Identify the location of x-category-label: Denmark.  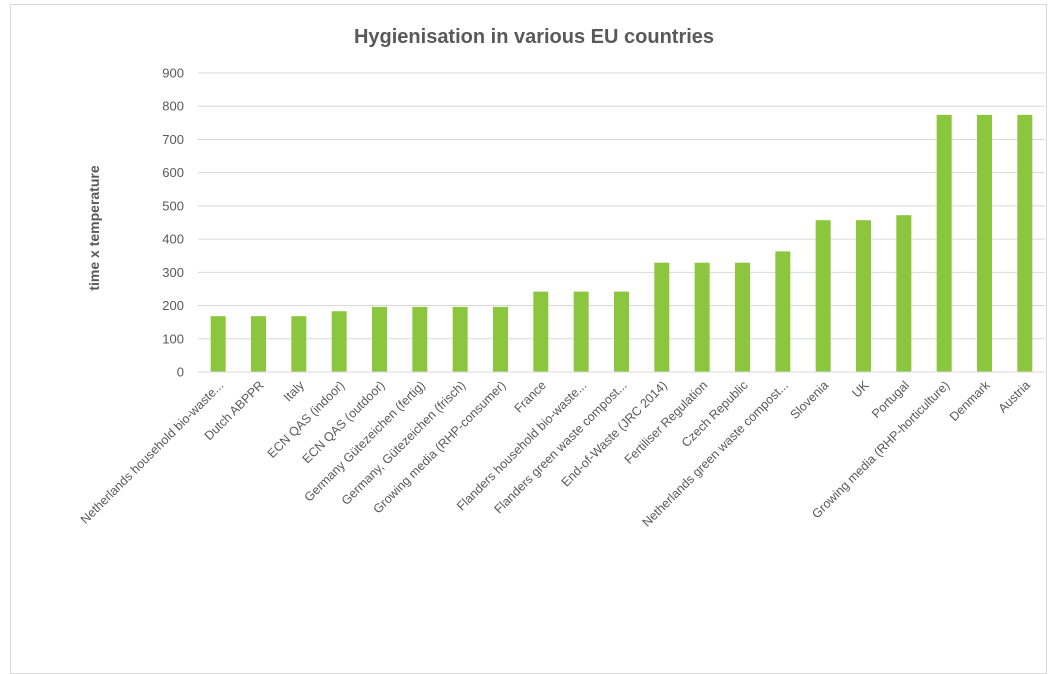
(970, 401).